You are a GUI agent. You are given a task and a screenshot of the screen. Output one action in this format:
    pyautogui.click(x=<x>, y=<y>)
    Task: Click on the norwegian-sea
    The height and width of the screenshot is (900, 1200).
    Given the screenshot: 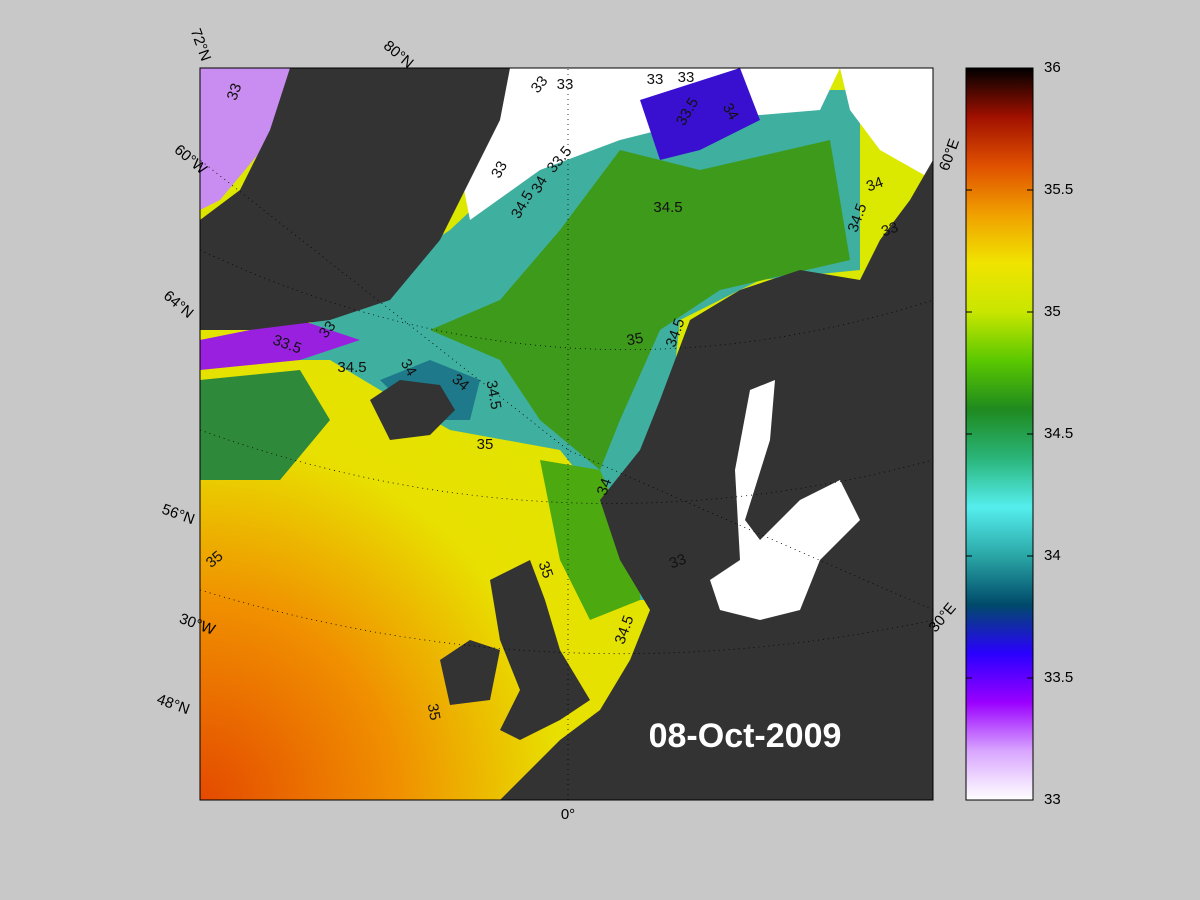 What is the action you would take?
    pyautogui.click(x=640, y=305)
    